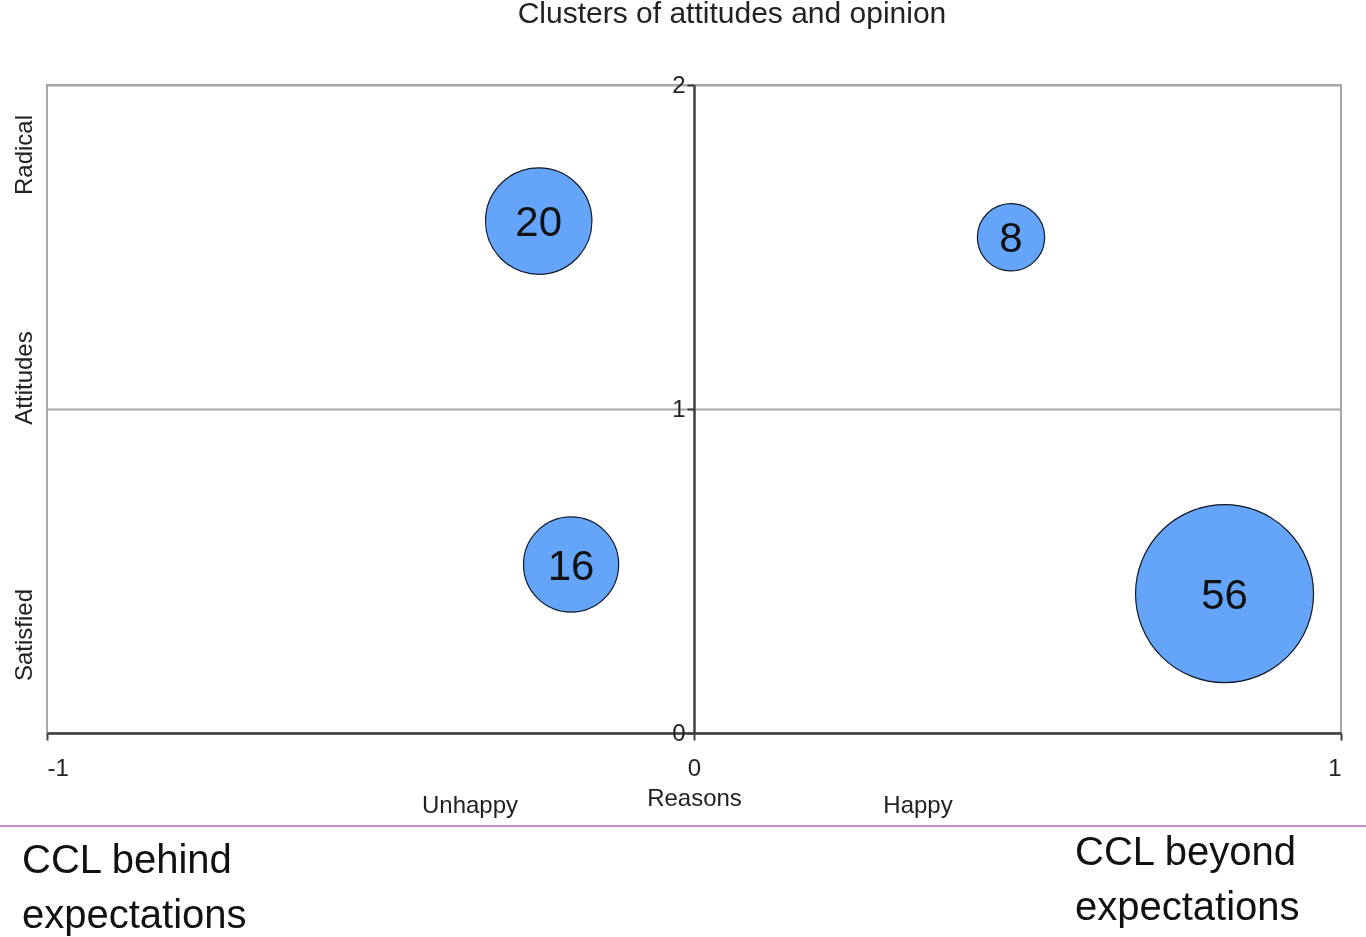  Describe the element at coordinates (470, 804) in the screenshot. I see `text: Unhappy` at that location.